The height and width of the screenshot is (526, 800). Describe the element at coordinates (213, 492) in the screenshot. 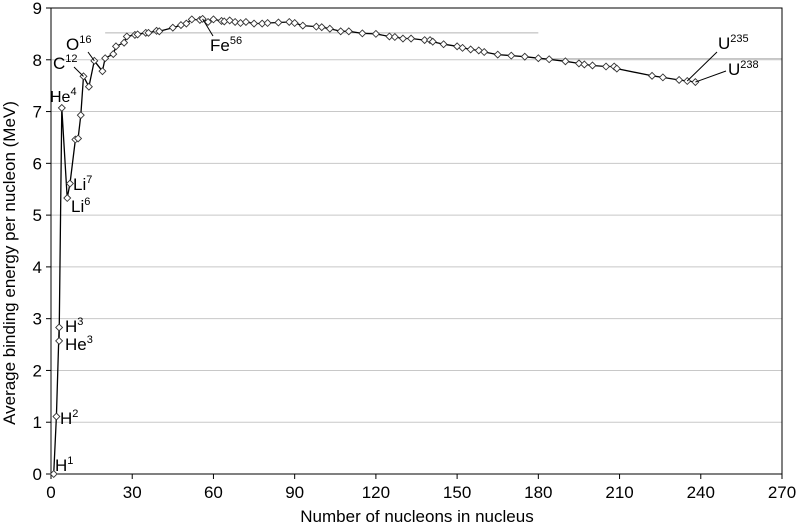

I see `x-tick-label-2: 60` at that location.